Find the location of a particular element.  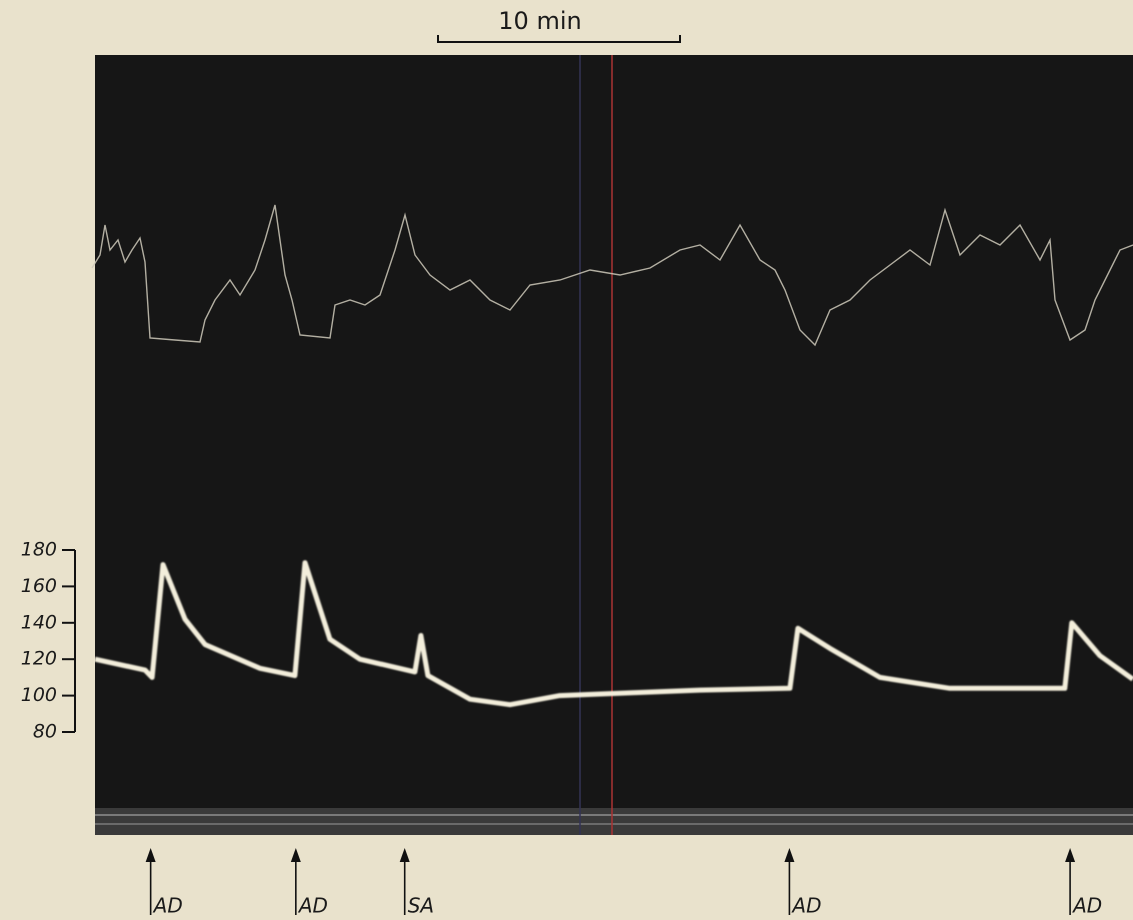

baseline-band is located at coordinates (614, 821).